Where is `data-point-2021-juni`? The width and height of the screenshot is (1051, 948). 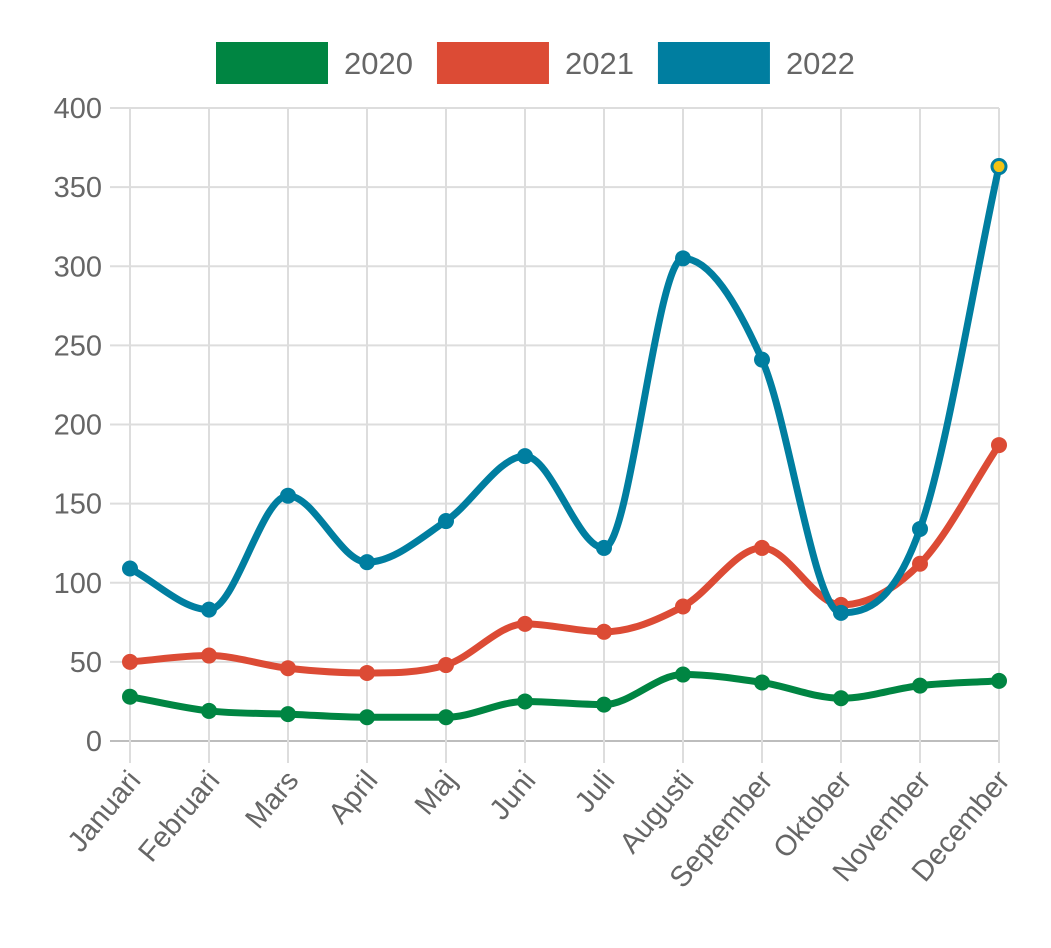
data-point-2021-juni is located at coordinates (525, 623).